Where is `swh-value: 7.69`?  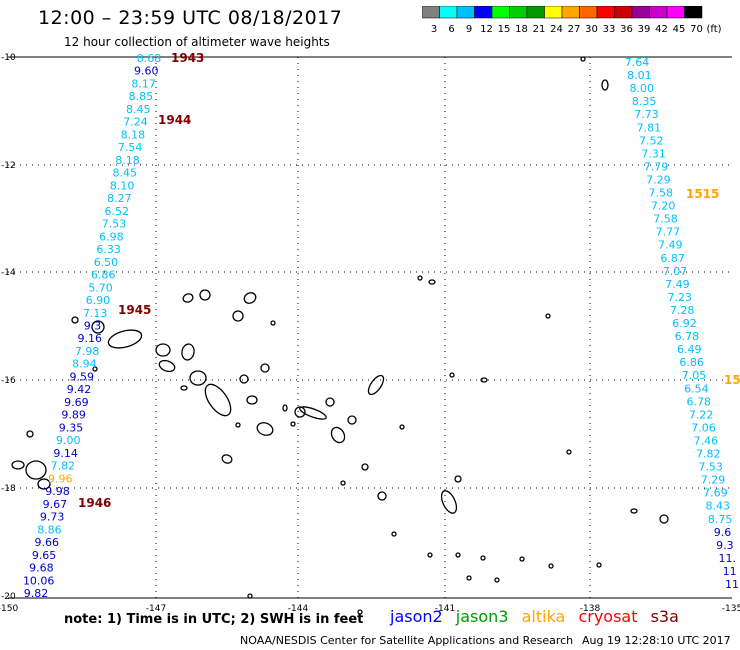
swh-value: 7.69 is located at coordinates (715, 493).